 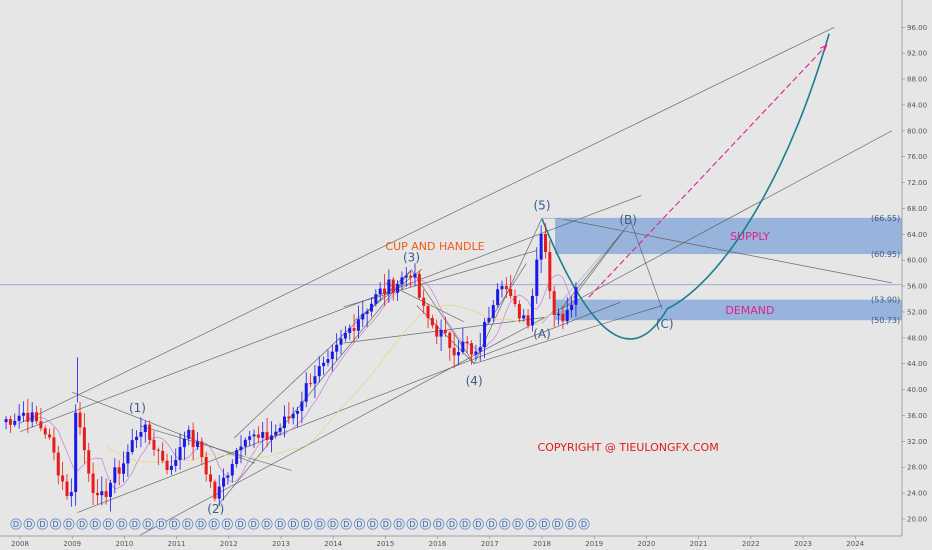 What do you see at coordinates (728, 236) in the screenshot?
I see `zone-supply` at bounding box center [728, 236].